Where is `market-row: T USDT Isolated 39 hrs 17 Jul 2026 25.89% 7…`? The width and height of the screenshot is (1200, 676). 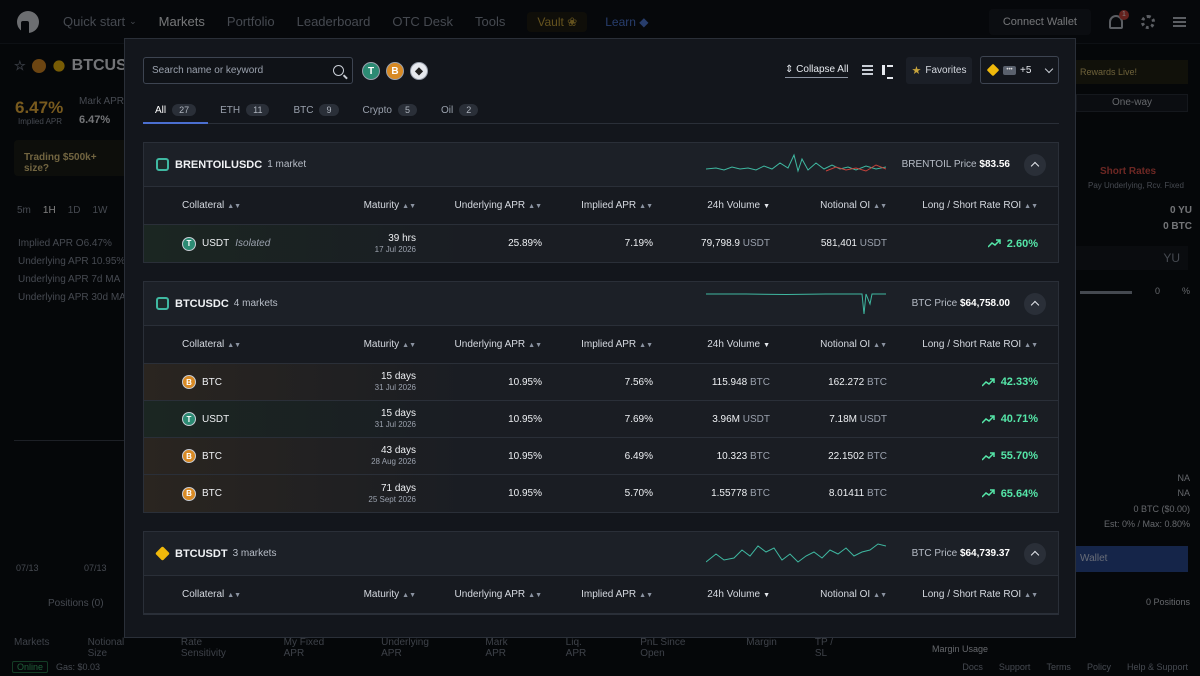
market-row: T USDT Isolated 39 hrs 17 Jul 2026 25.89% 7… is located at coordinates (601, 243).